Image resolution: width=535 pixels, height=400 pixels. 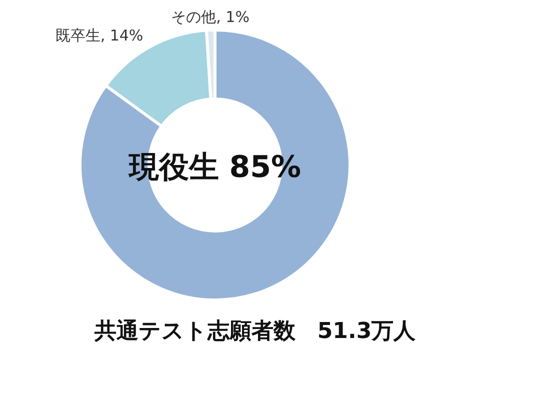 What do you see at coordinates (99, 35) in the screenshot?
I see `slice-label: 既卒生, 14%` at bounding box center [99, 35].